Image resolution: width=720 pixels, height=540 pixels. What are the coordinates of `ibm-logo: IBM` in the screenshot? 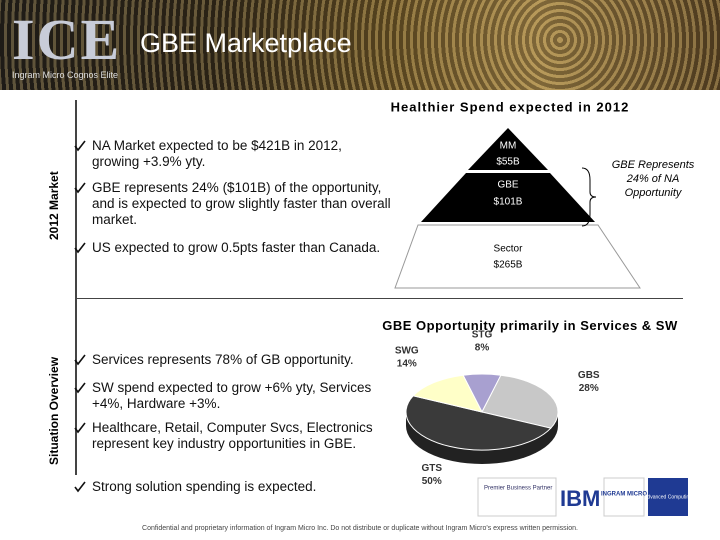 It's located at (580, 498).